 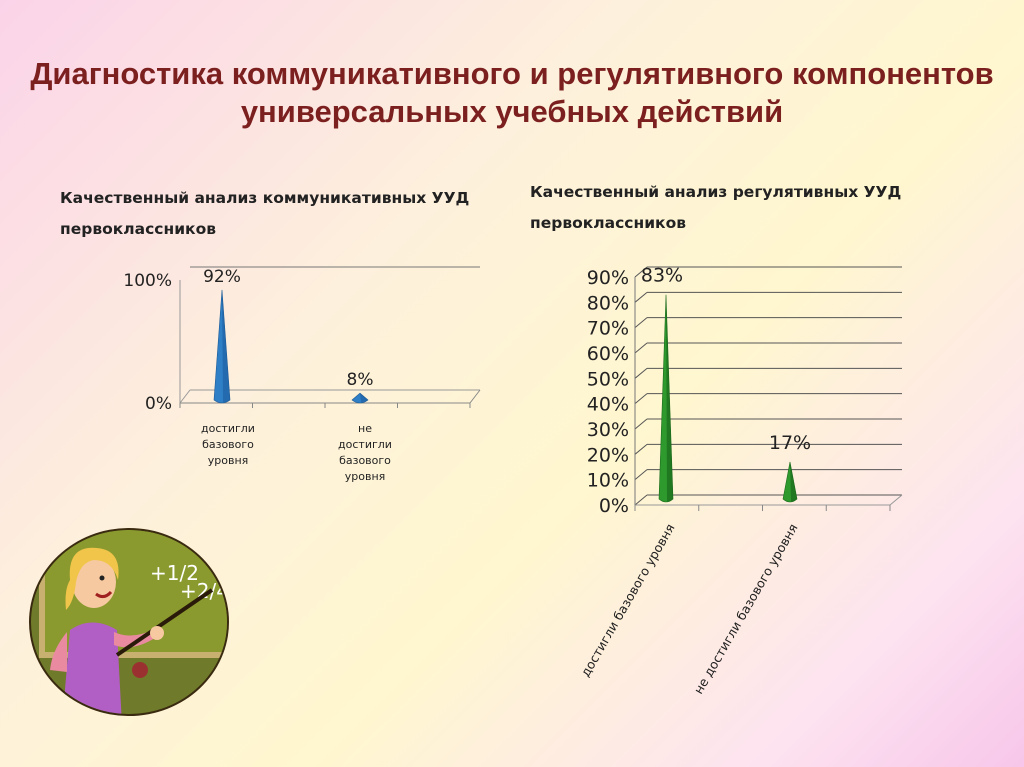 I want to click on y-tick-label: 90%, so click(x=608, y=278).